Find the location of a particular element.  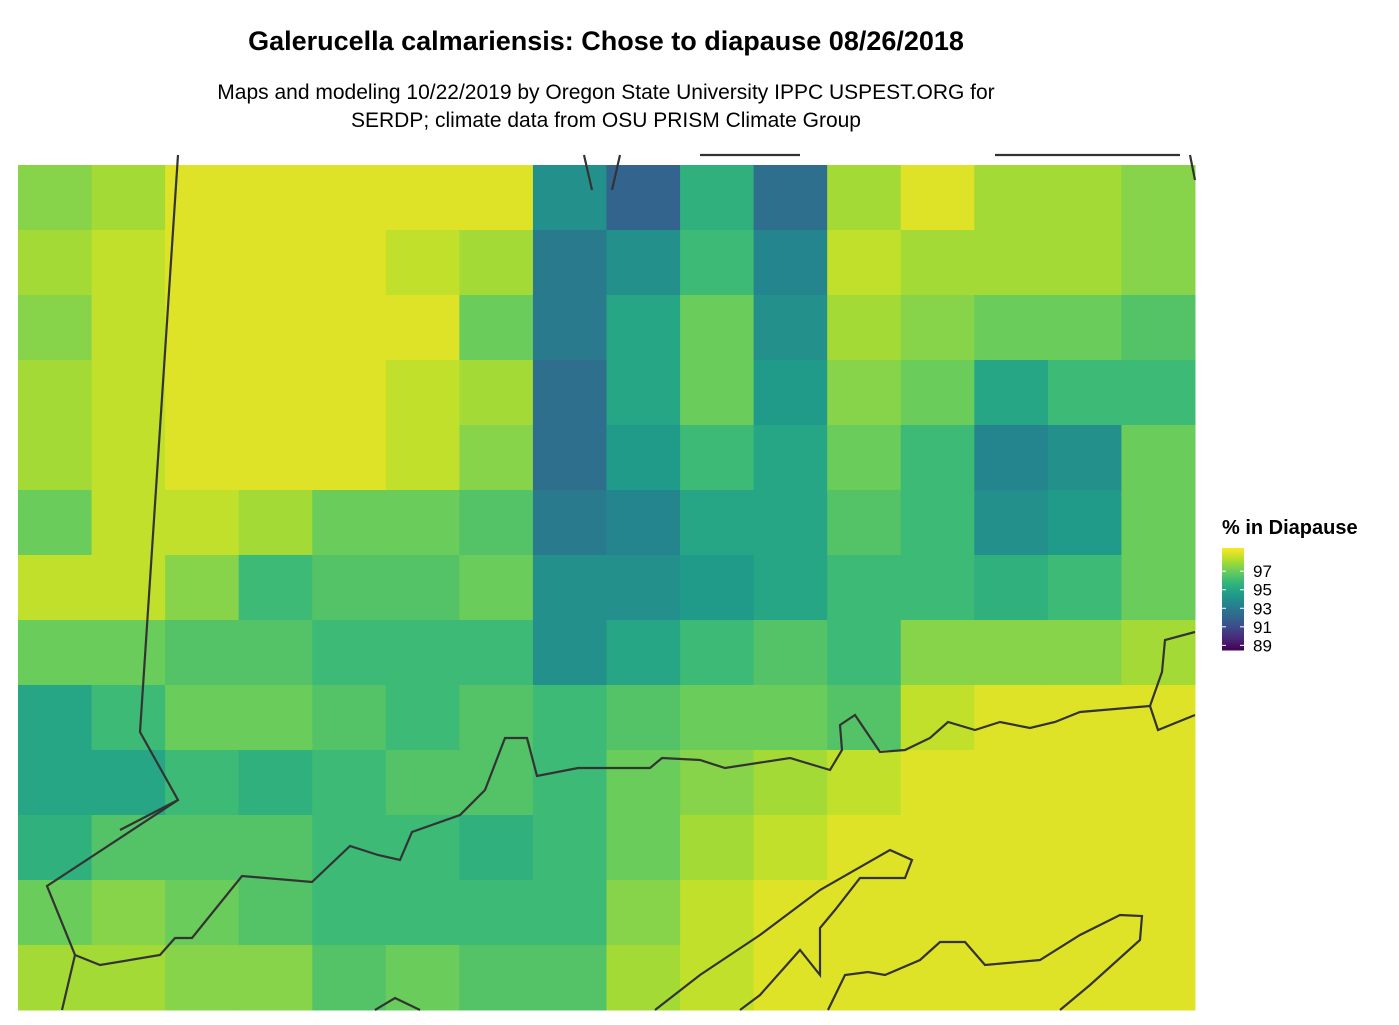

legend-tick-label: 95 is located at coordinates (1262, 590).